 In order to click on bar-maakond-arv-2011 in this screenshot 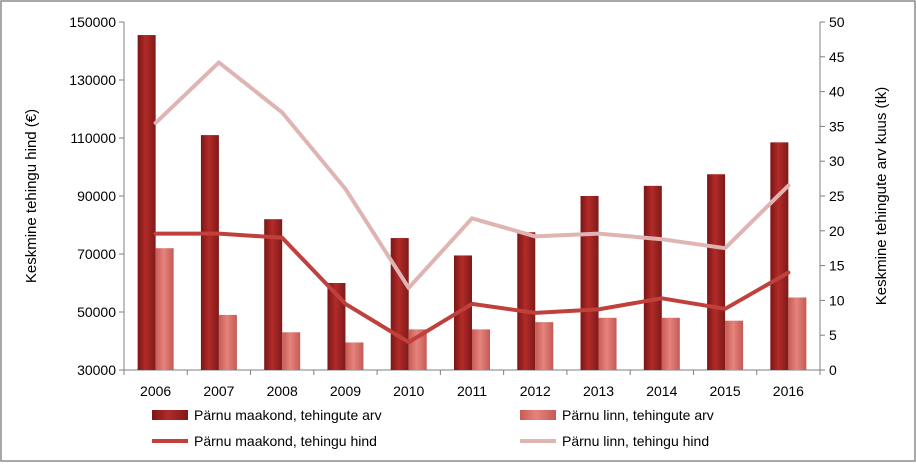, I will do `click(463, 312)`.